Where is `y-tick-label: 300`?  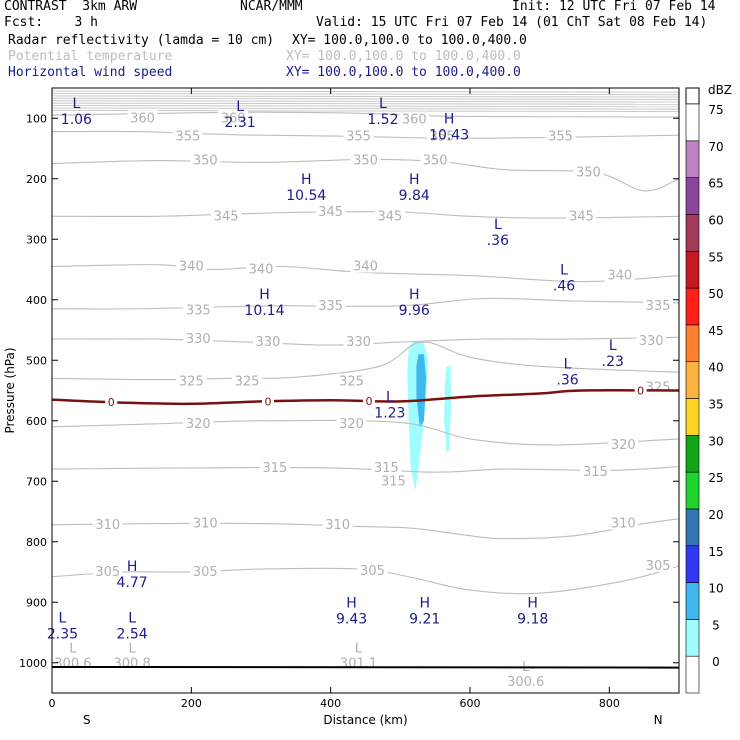 y-tick-label: 300 is located at coordinates (36, 239).